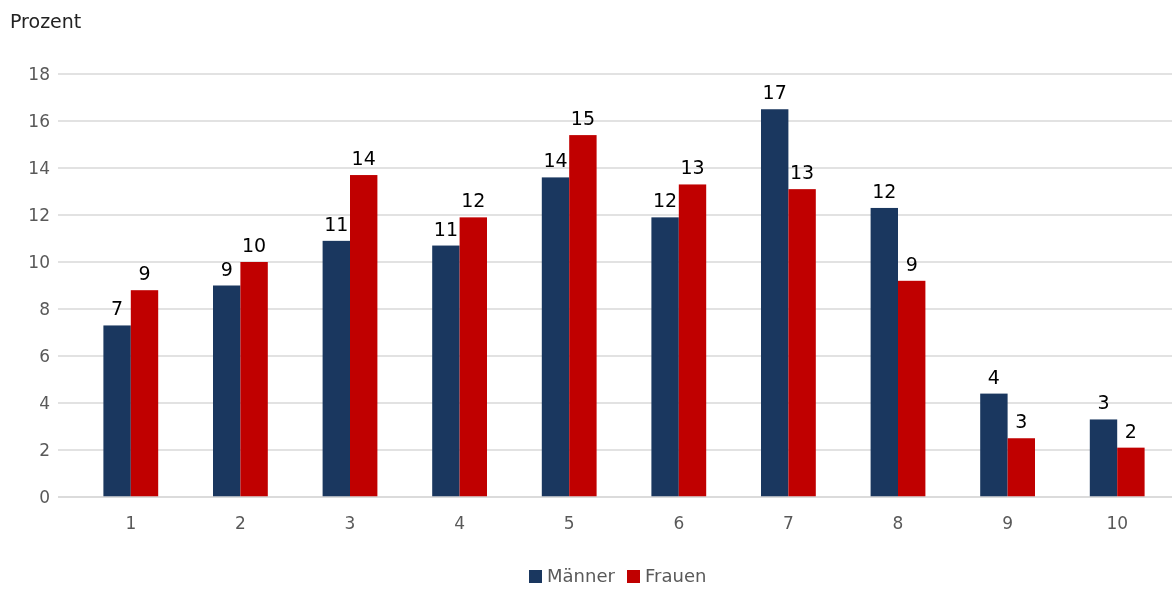 This screenshot has height=592, width=1174. Describe the element at coordinates (569, 523) in the screenshot. I see `x-tick-label: 5` at that location.